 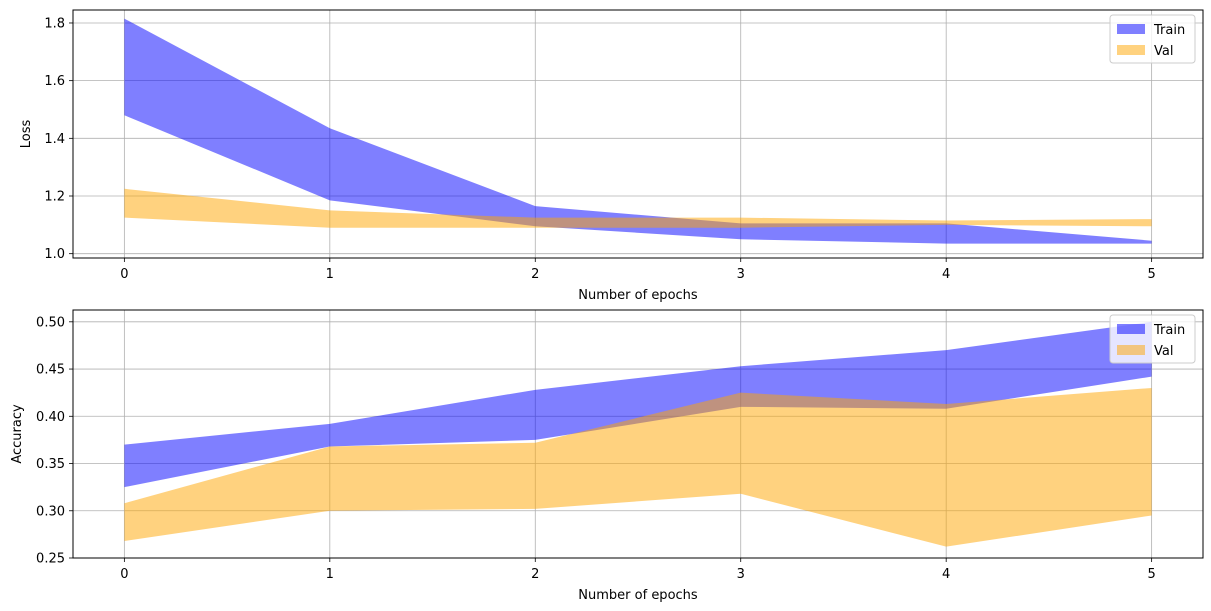 What do you see at coordinates (54, 139) in the screenshot?
I see `y-tick-label: 1.4` at bounding box center [54, 139].